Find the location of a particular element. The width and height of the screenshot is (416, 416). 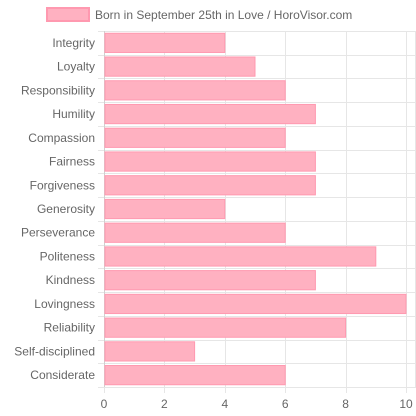

category-label: Loyalty is located at coordinates (76, 67).